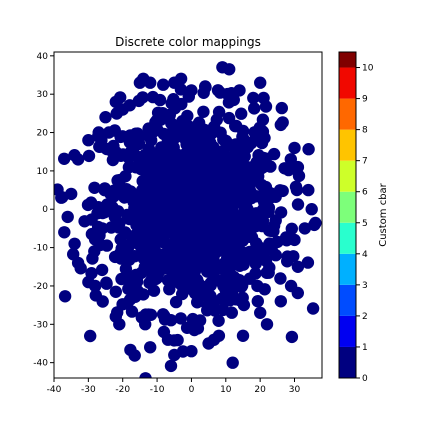  Describe the element at coordinates (365, 162) in the screenshot. I see `colorbar-tick-label: 7` at that location.